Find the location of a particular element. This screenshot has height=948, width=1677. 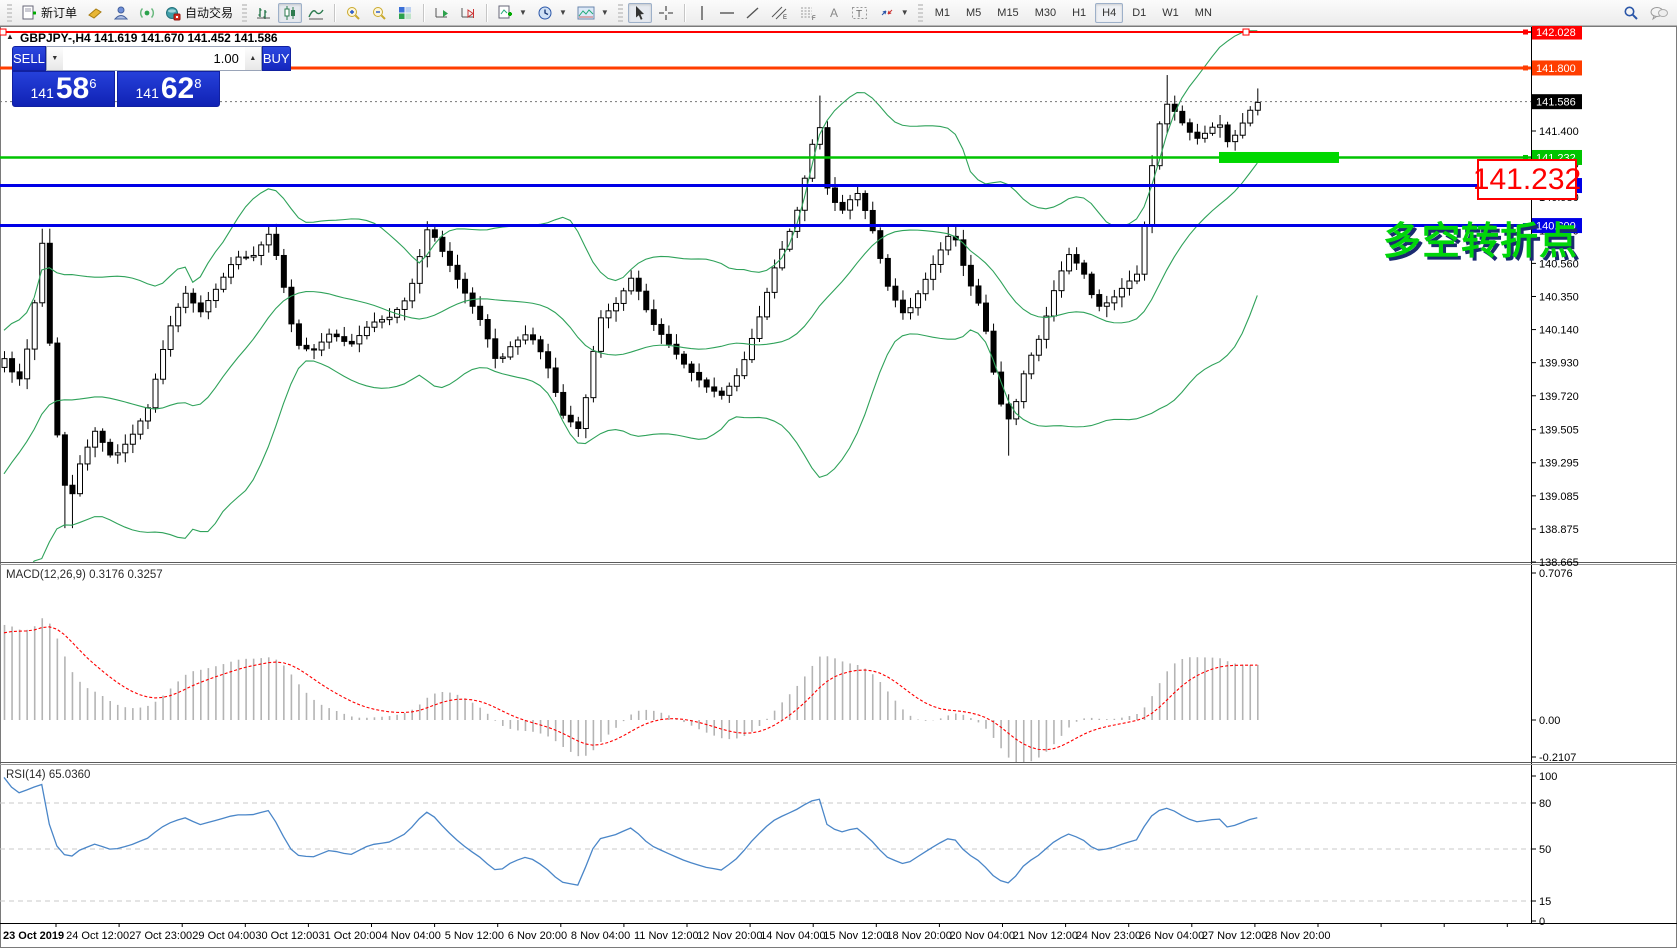

price-callout-box: 141.232 is located at coordinates (1527, 179).